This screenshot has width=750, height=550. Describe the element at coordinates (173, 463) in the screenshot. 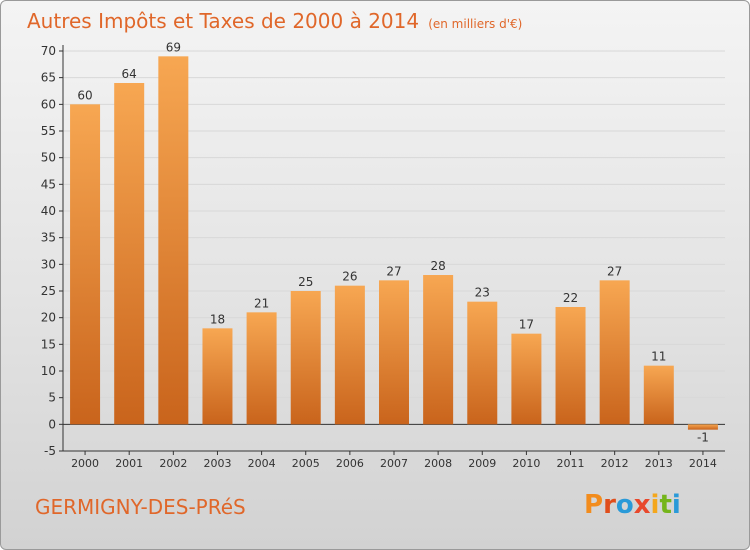

I see `x-tick-label: 2002` at that location.